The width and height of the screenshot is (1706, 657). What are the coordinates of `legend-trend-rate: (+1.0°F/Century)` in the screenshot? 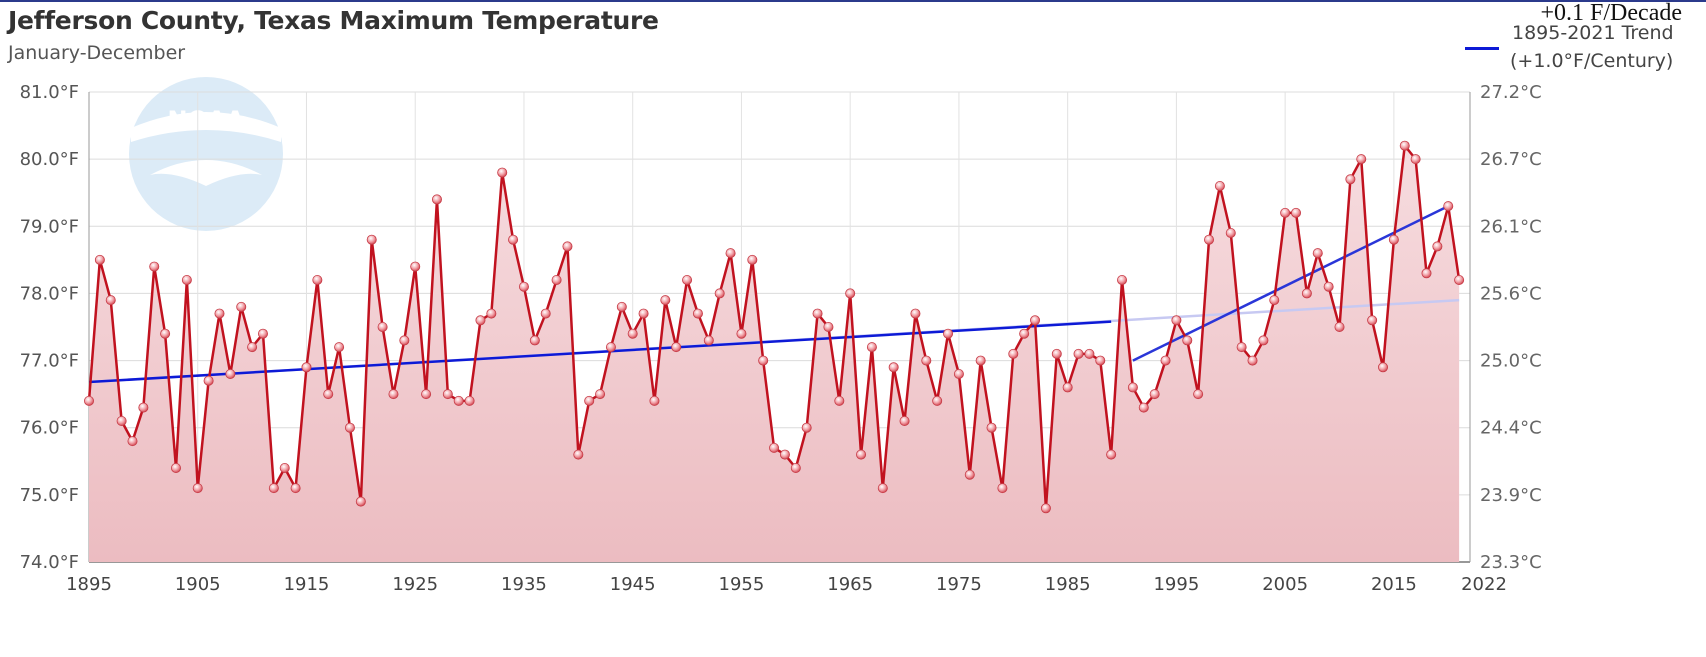 It's located at (1592, 61).